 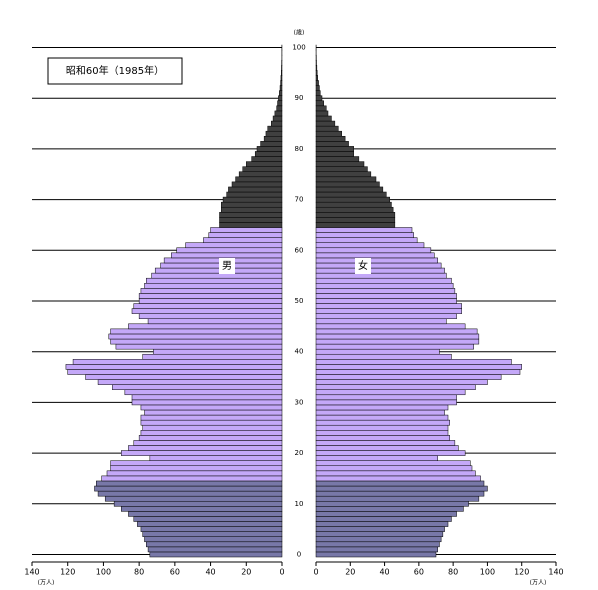 I want to click on y-tick-label: 20, so click(x=299, y=453).